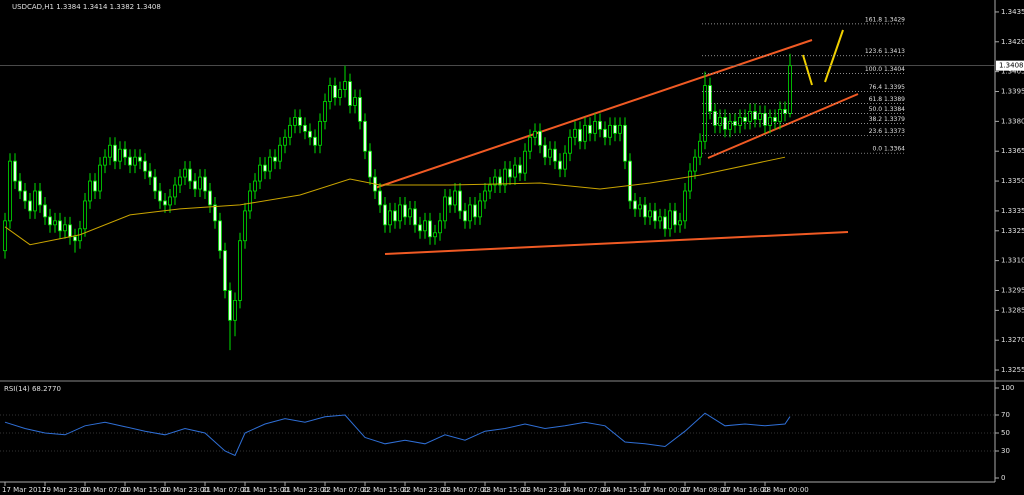 Image resolution: width=1024 pixels, height=495 pixels. I want to click on y-tick-label: 1.3310, so click(1012, 261).